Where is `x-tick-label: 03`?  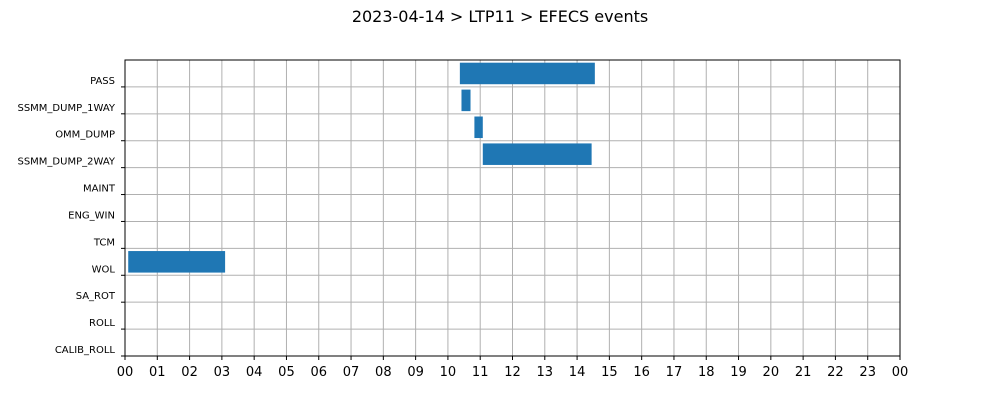 x-tick-label: 03 is located at coordinates (222, 372).